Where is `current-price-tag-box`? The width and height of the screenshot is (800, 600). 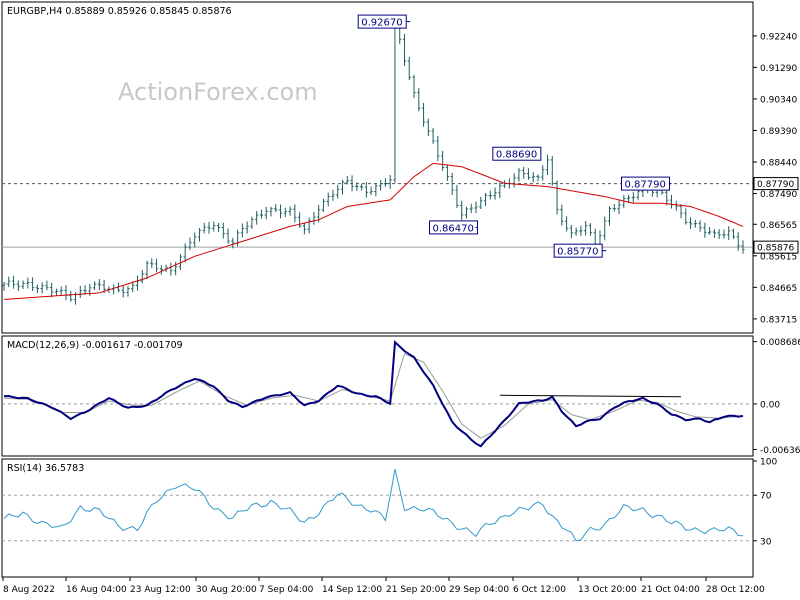 current-price-tag-box is located at coordinates (776, 247).